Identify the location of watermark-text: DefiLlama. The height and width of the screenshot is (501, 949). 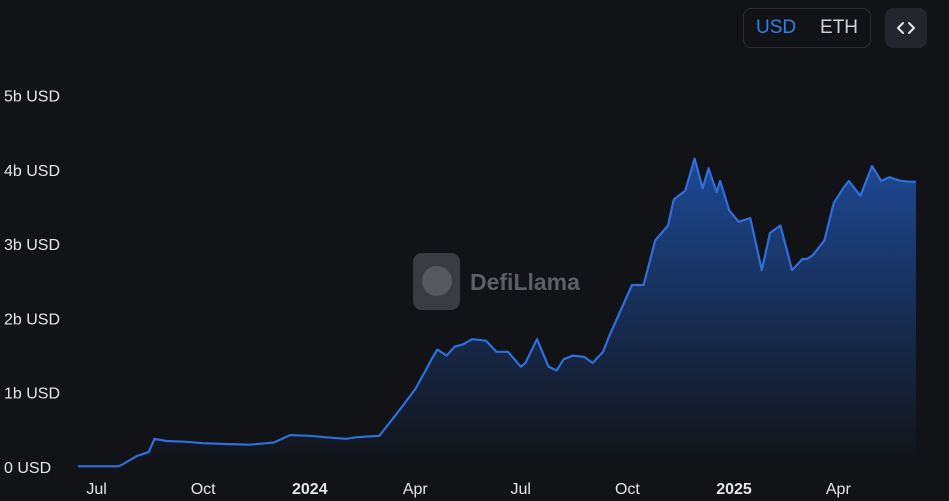
(525, 282).